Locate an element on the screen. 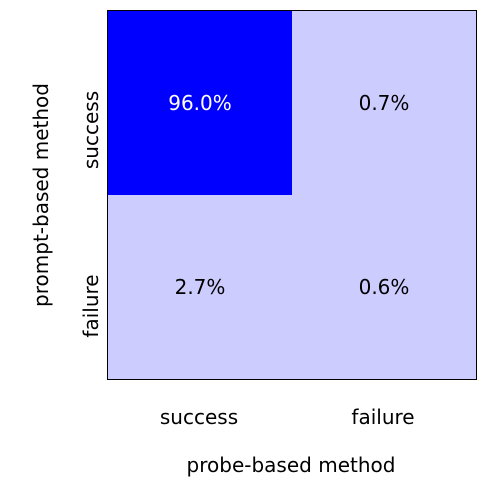  cell-value-label: 2.7% is located at coordinates (200, 287).